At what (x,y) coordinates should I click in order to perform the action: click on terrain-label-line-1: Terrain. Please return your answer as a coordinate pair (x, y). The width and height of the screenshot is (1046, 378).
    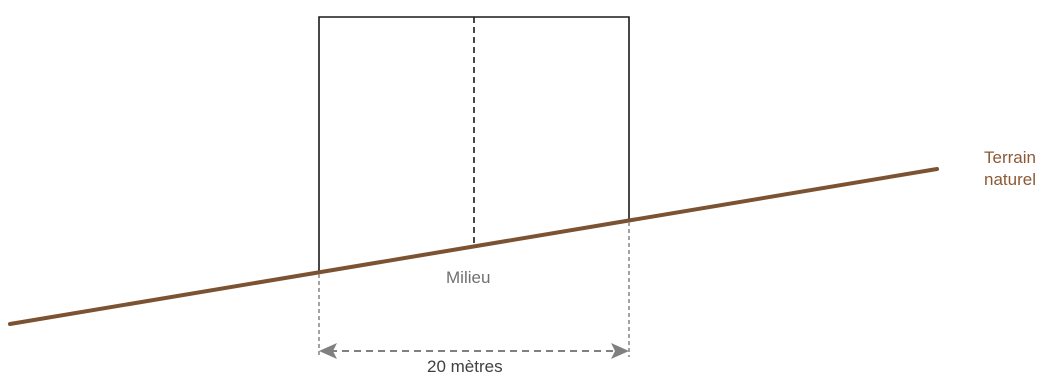
    Looking at the image, I should click on (1010, 157).